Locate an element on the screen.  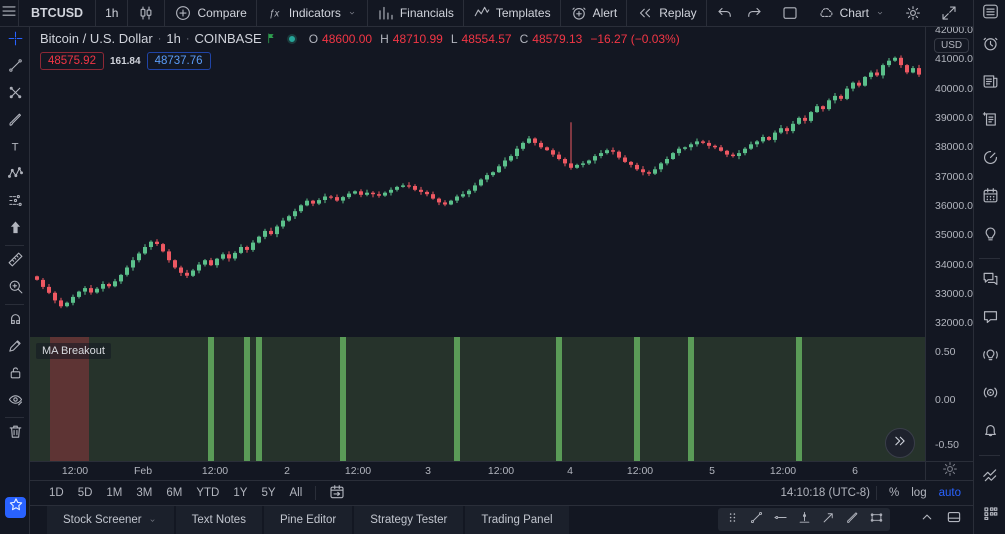
crosshair-tool-button is located at coordinates (15, 40).